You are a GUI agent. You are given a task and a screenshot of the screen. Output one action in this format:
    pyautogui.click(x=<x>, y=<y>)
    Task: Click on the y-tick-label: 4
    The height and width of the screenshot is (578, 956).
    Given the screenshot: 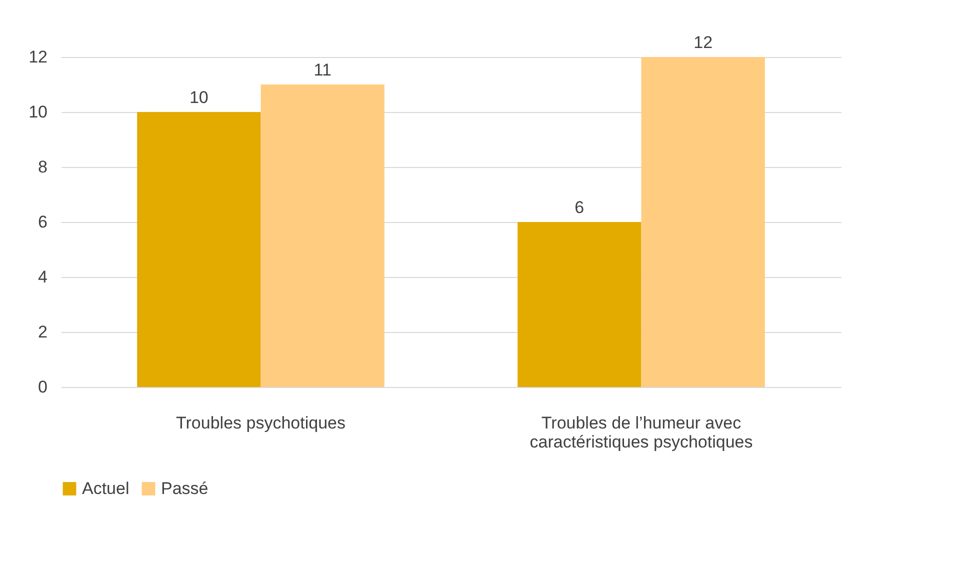 What is the action you would take?
    pyautogui.click(x=43, y=277)
    